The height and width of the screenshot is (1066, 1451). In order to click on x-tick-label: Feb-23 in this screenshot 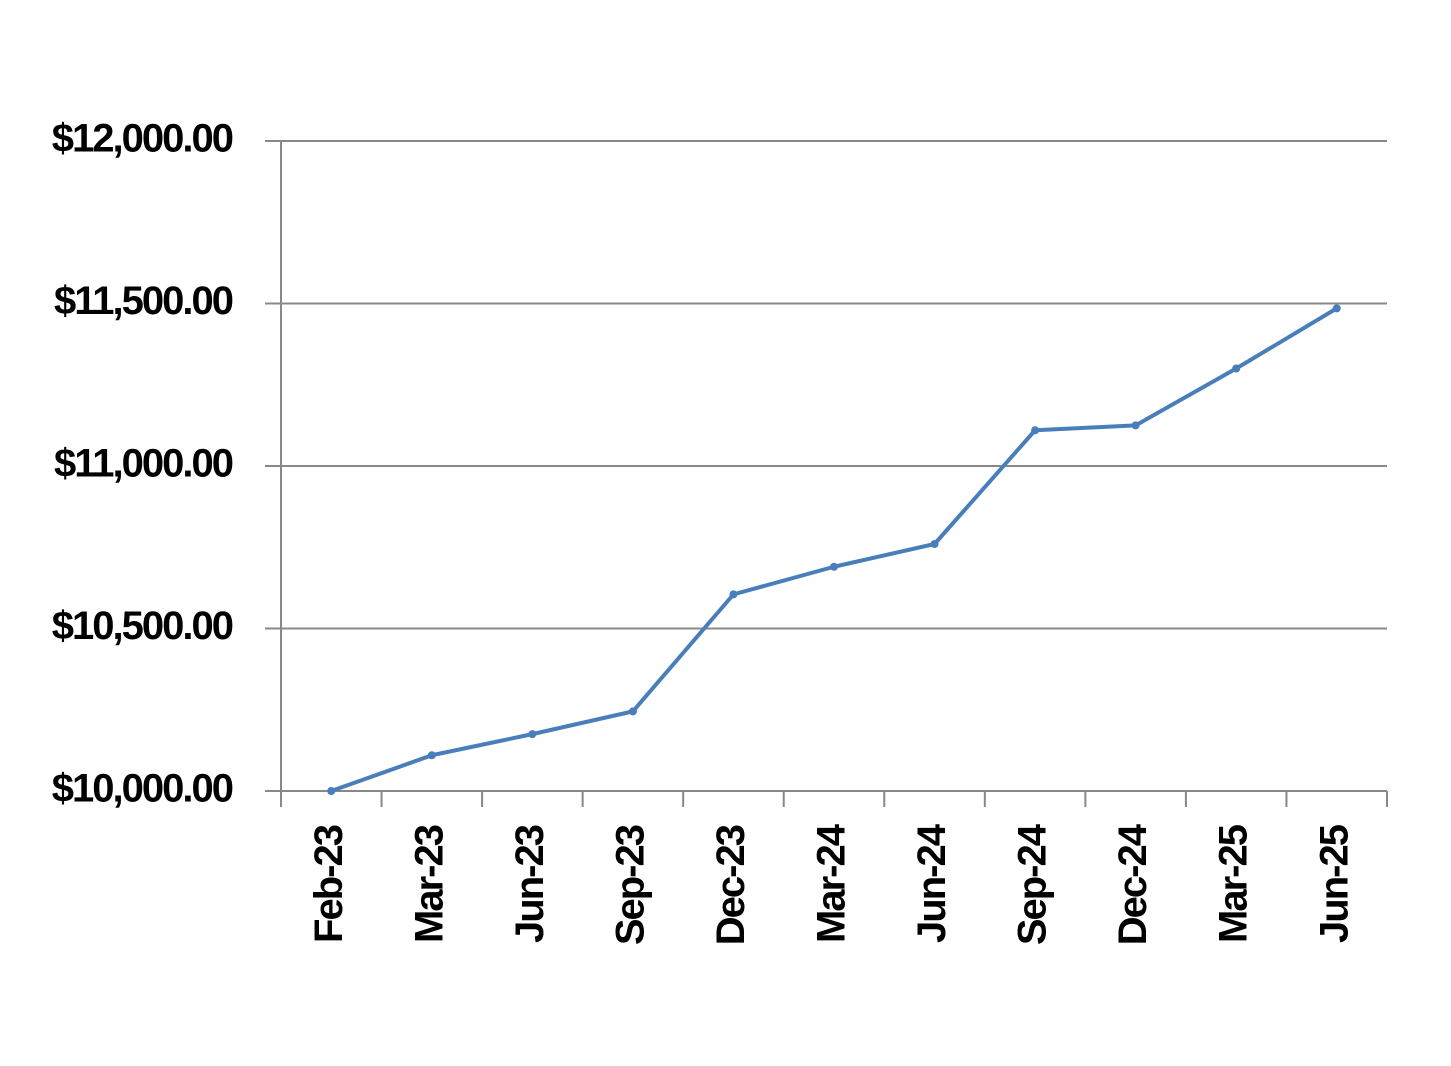, I will do `click(329, 884)`.